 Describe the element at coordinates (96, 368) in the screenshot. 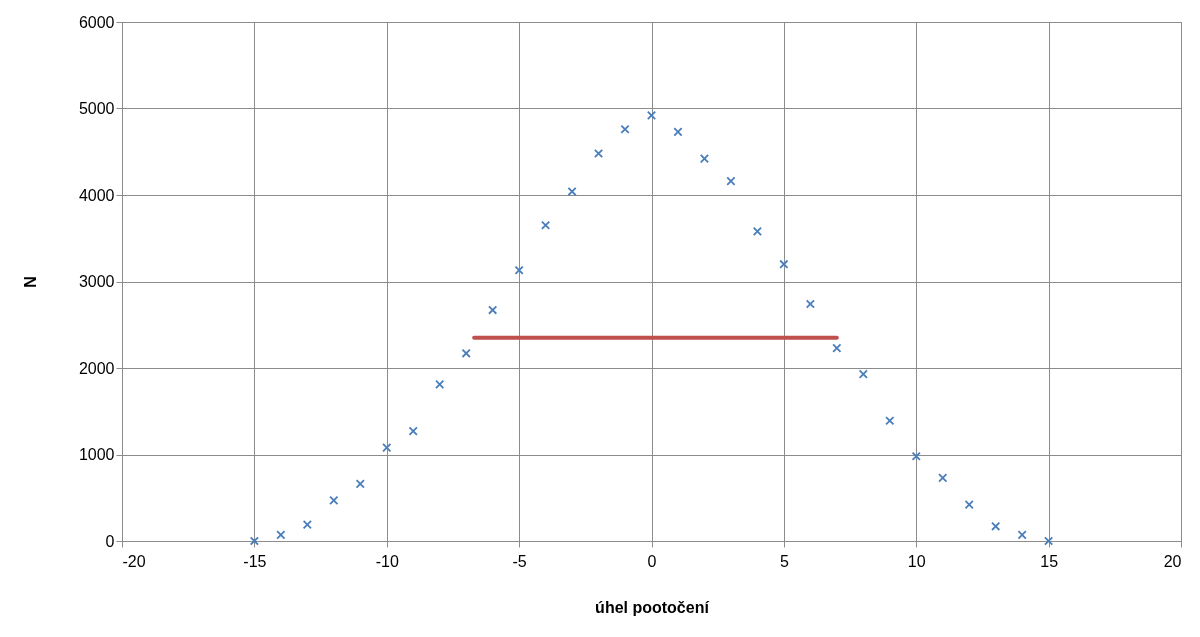

I see `y-tick-label: 2000` at that location.